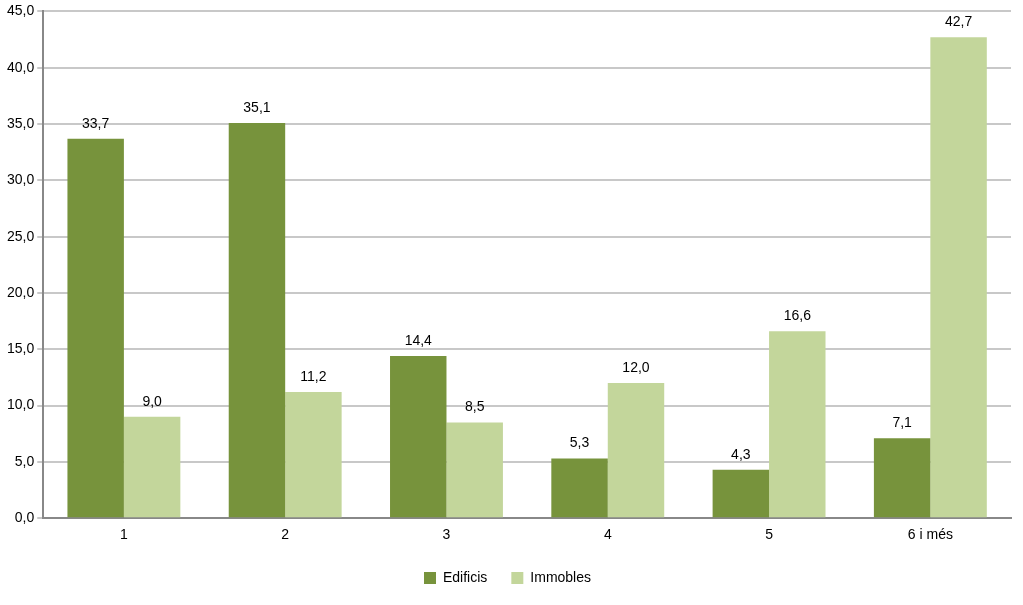 The height and width of the screenshot is (605, 1023). Describe the element at coordinates (124, 534) in the screenshot. I see `x-tick-label: 1` at that location.